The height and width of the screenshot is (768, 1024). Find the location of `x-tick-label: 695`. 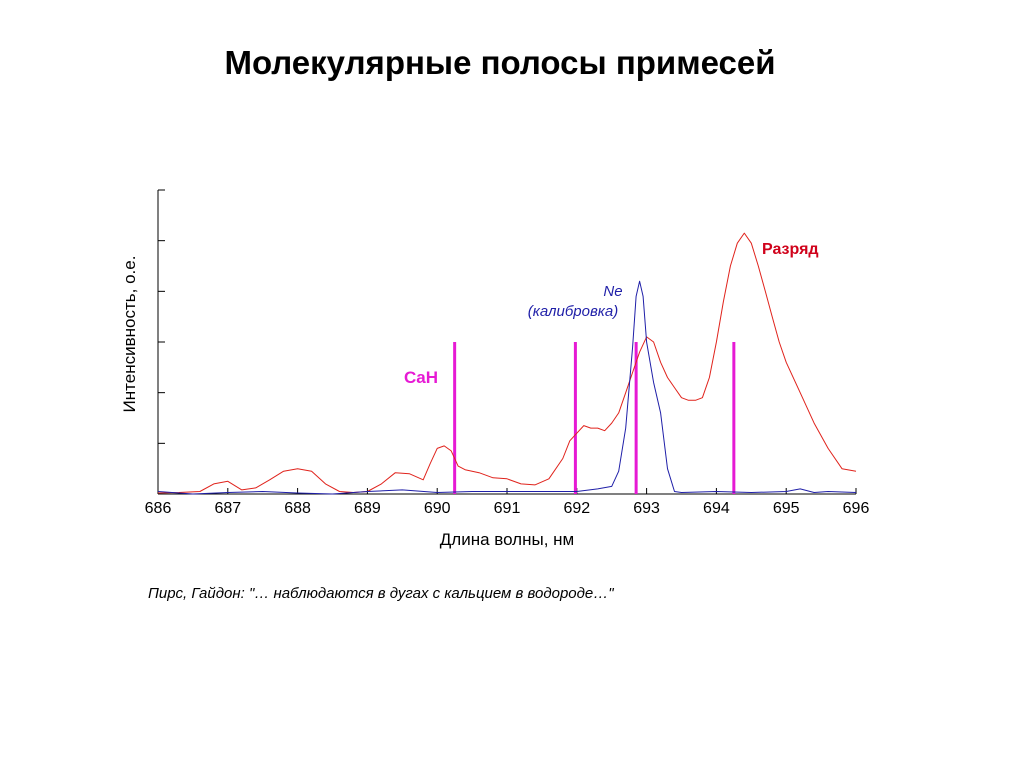

x-tick-label: 695 is located at coordinates (786, 508).